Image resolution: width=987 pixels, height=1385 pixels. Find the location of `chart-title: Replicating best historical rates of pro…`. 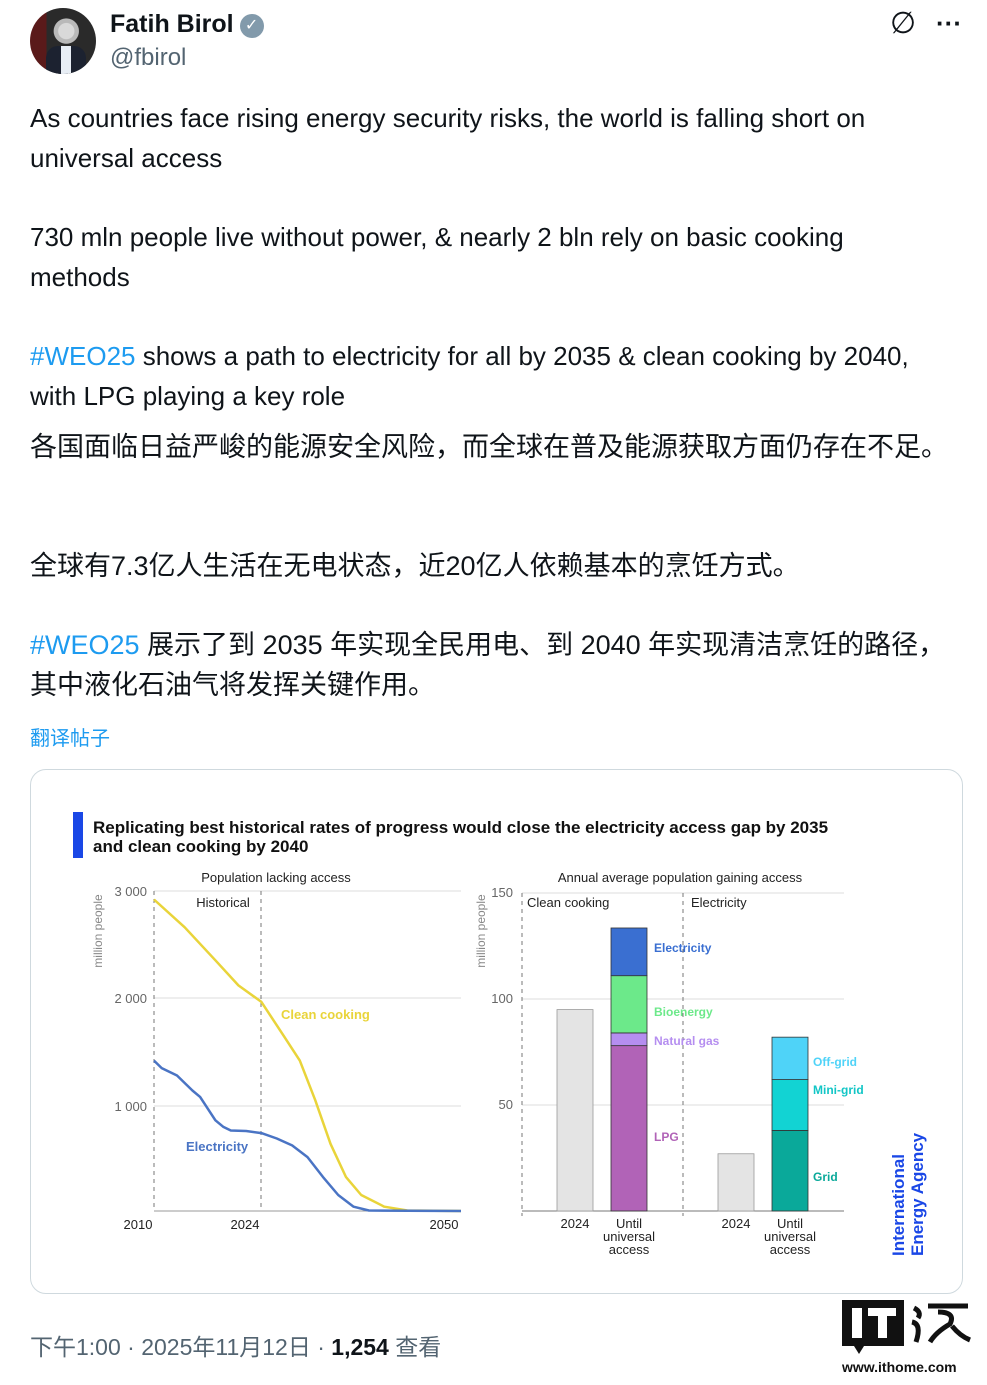

chart-title: Replicating best historical rates of pro… is located at coordinates (460, 837).